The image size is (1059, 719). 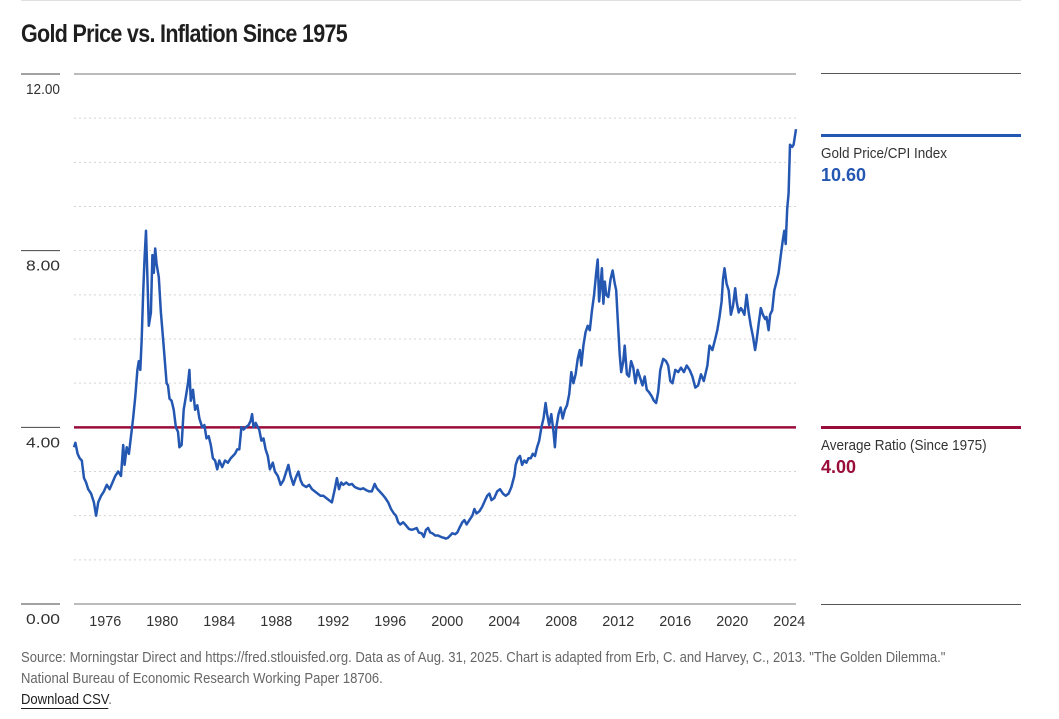 I want to click on download-suffix: ., so click(x=110, y=700).